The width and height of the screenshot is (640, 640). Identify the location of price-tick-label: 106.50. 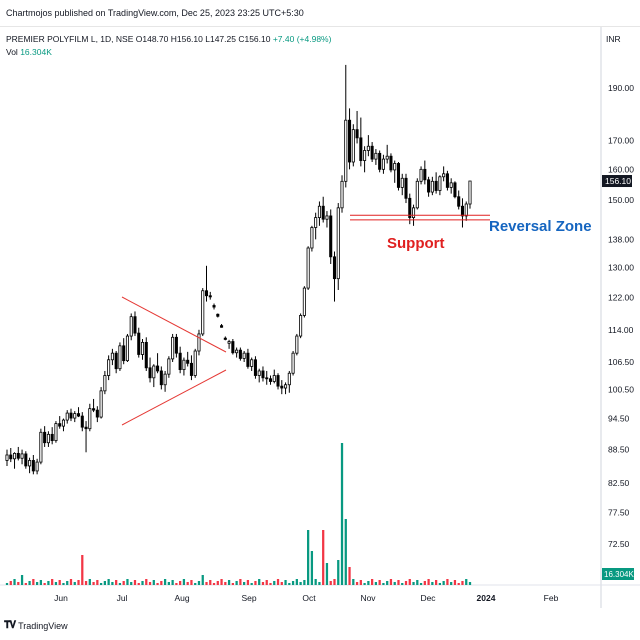
(621, 362).